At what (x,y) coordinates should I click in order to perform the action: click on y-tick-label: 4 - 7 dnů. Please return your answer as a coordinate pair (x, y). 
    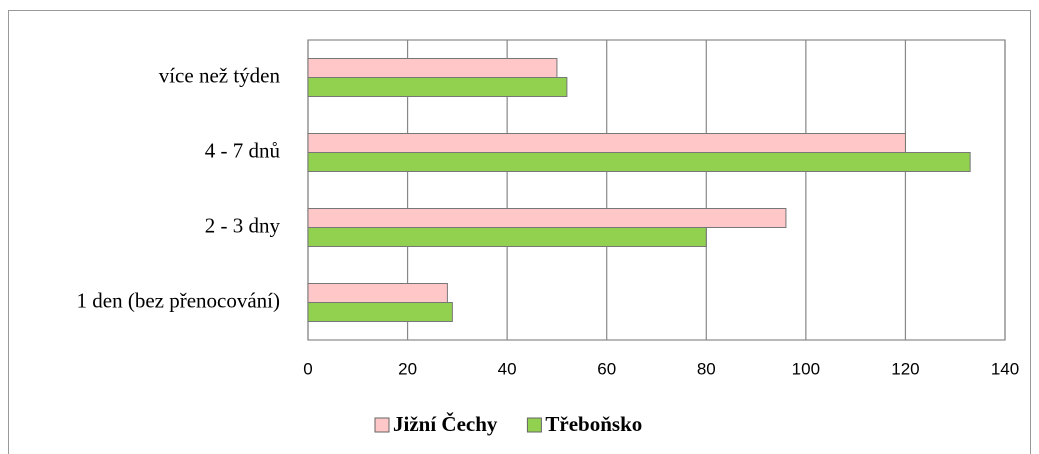
    Looking at the image, I should click on (243, 150).